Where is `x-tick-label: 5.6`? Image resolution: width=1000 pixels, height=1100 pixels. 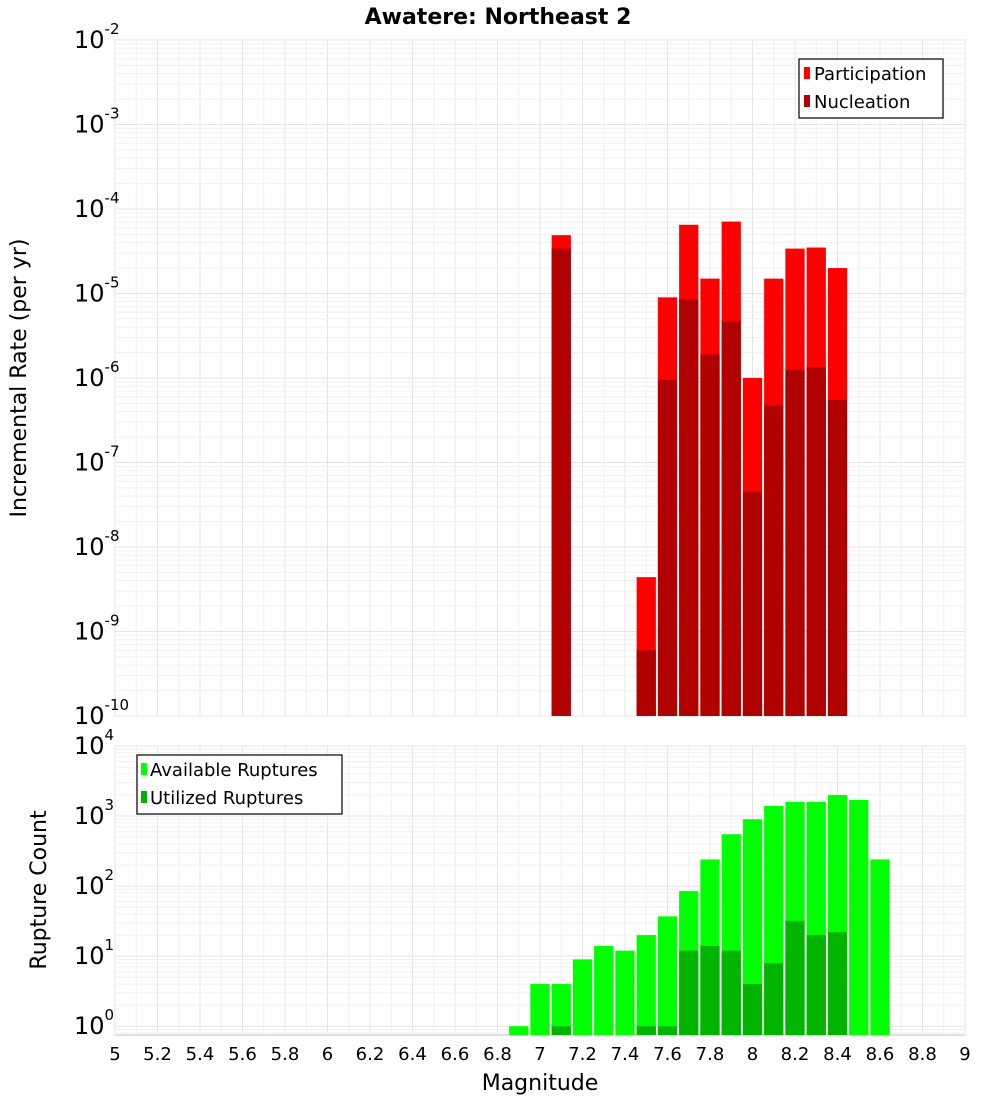
x-tick-label: 5.6 is located at coordinates (242, 1054).